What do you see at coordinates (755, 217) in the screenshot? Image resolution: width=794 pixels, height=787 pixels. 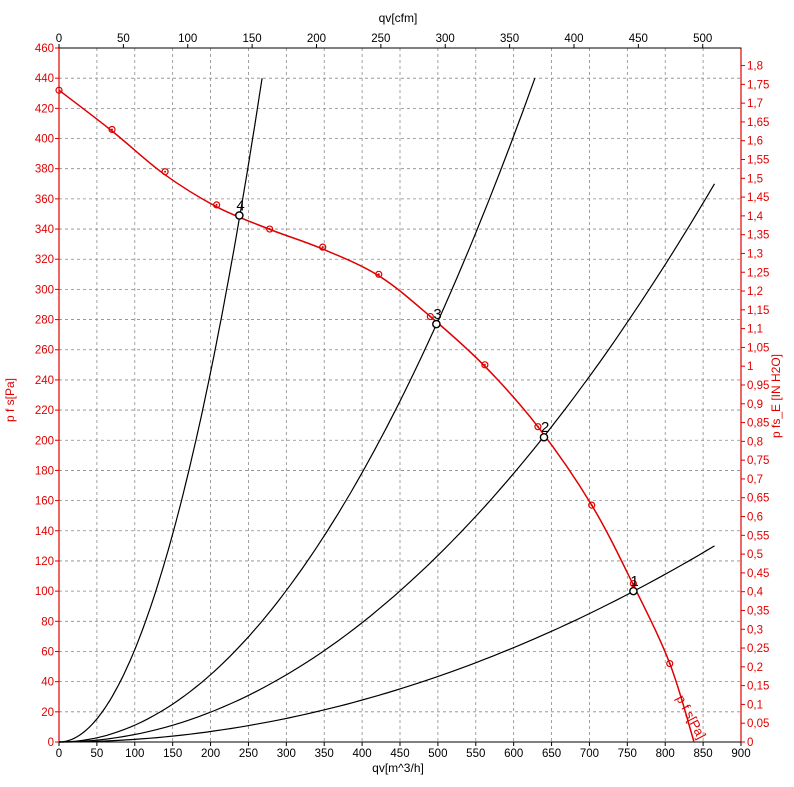 I see `right-tick-label: 1,4` at bounding box center [755, 217].